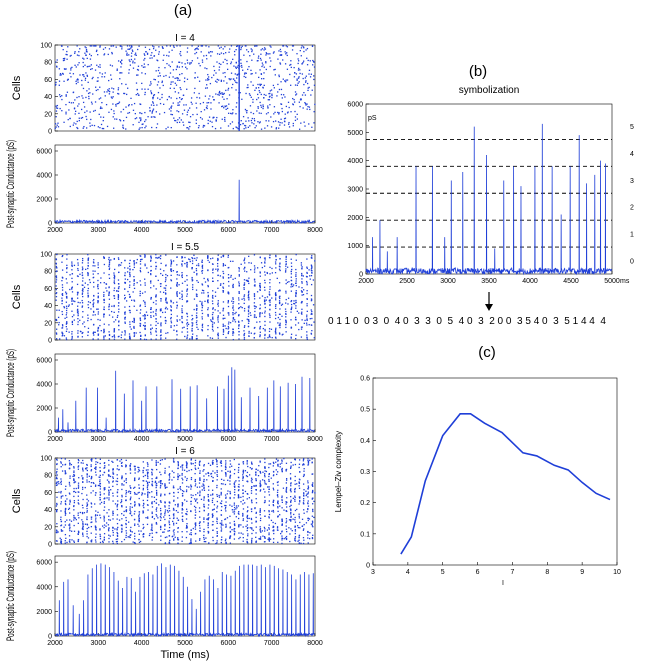 This screenshot has width=666, height=664. What do you see at coordinates (50, 341) in the screenshot?
I see `y-tick-label: 0` at bounding box center [50, 341].